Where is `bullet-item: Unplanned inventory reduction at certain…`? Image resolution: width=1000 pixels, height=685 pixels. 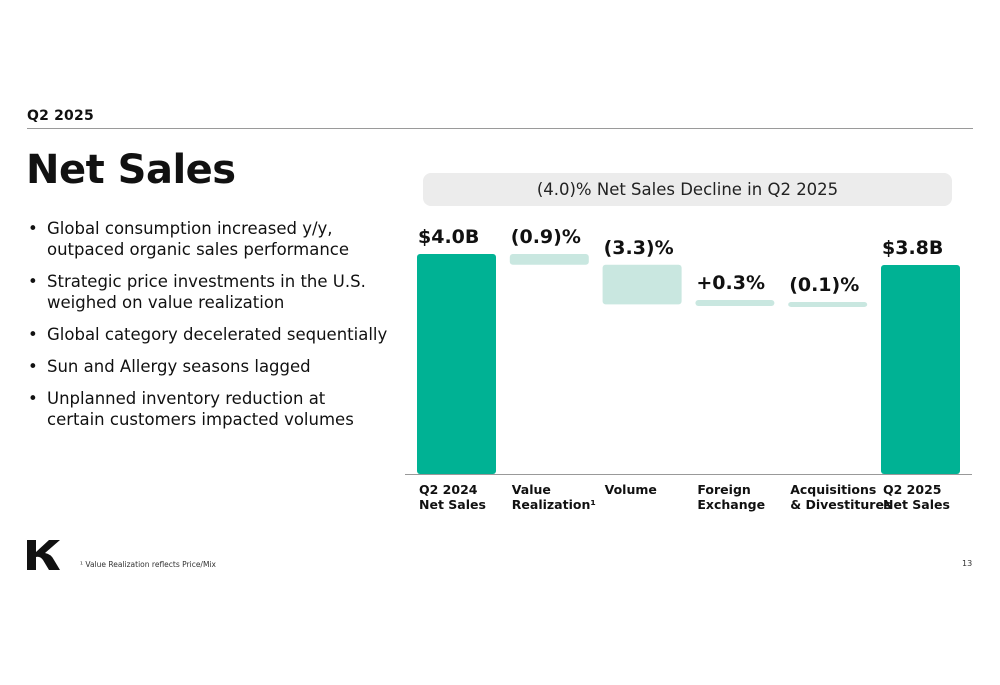
bullet-item: Unplanned inventory reduction at certain… is located at coordinates (208, 409).